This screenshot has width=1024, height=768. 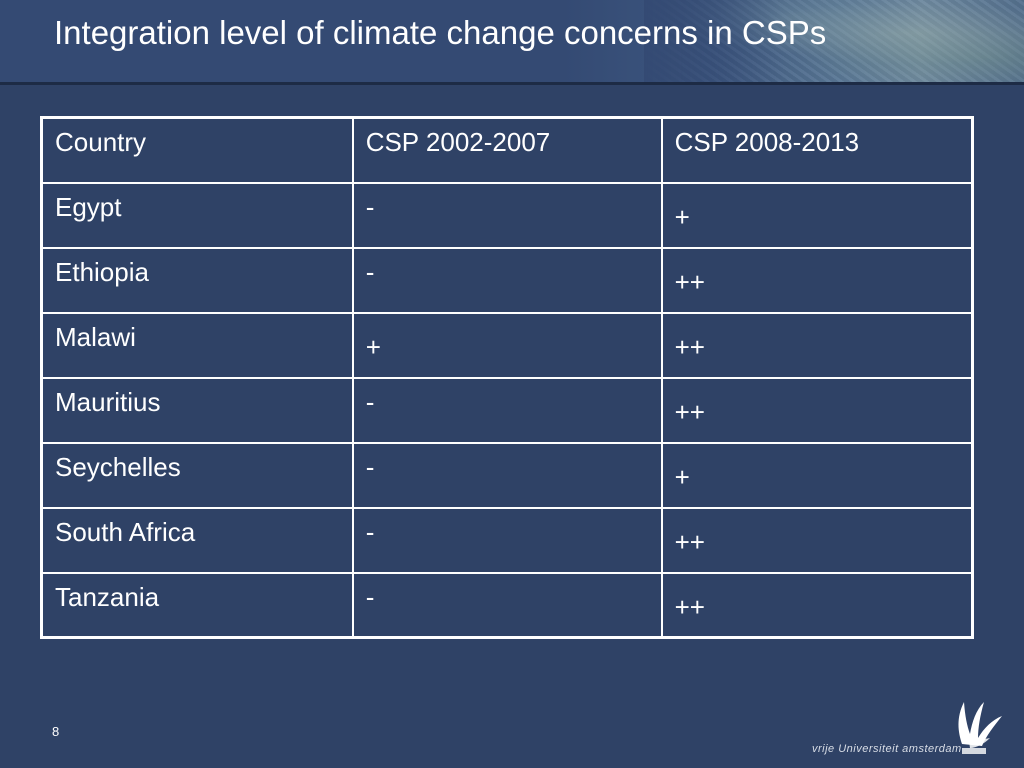 What do you see at coordinates (817, 150) in the screenshot?
I see `header-csp-2008-2013: CSP 2008-2013` at bounding box center [817, 150].